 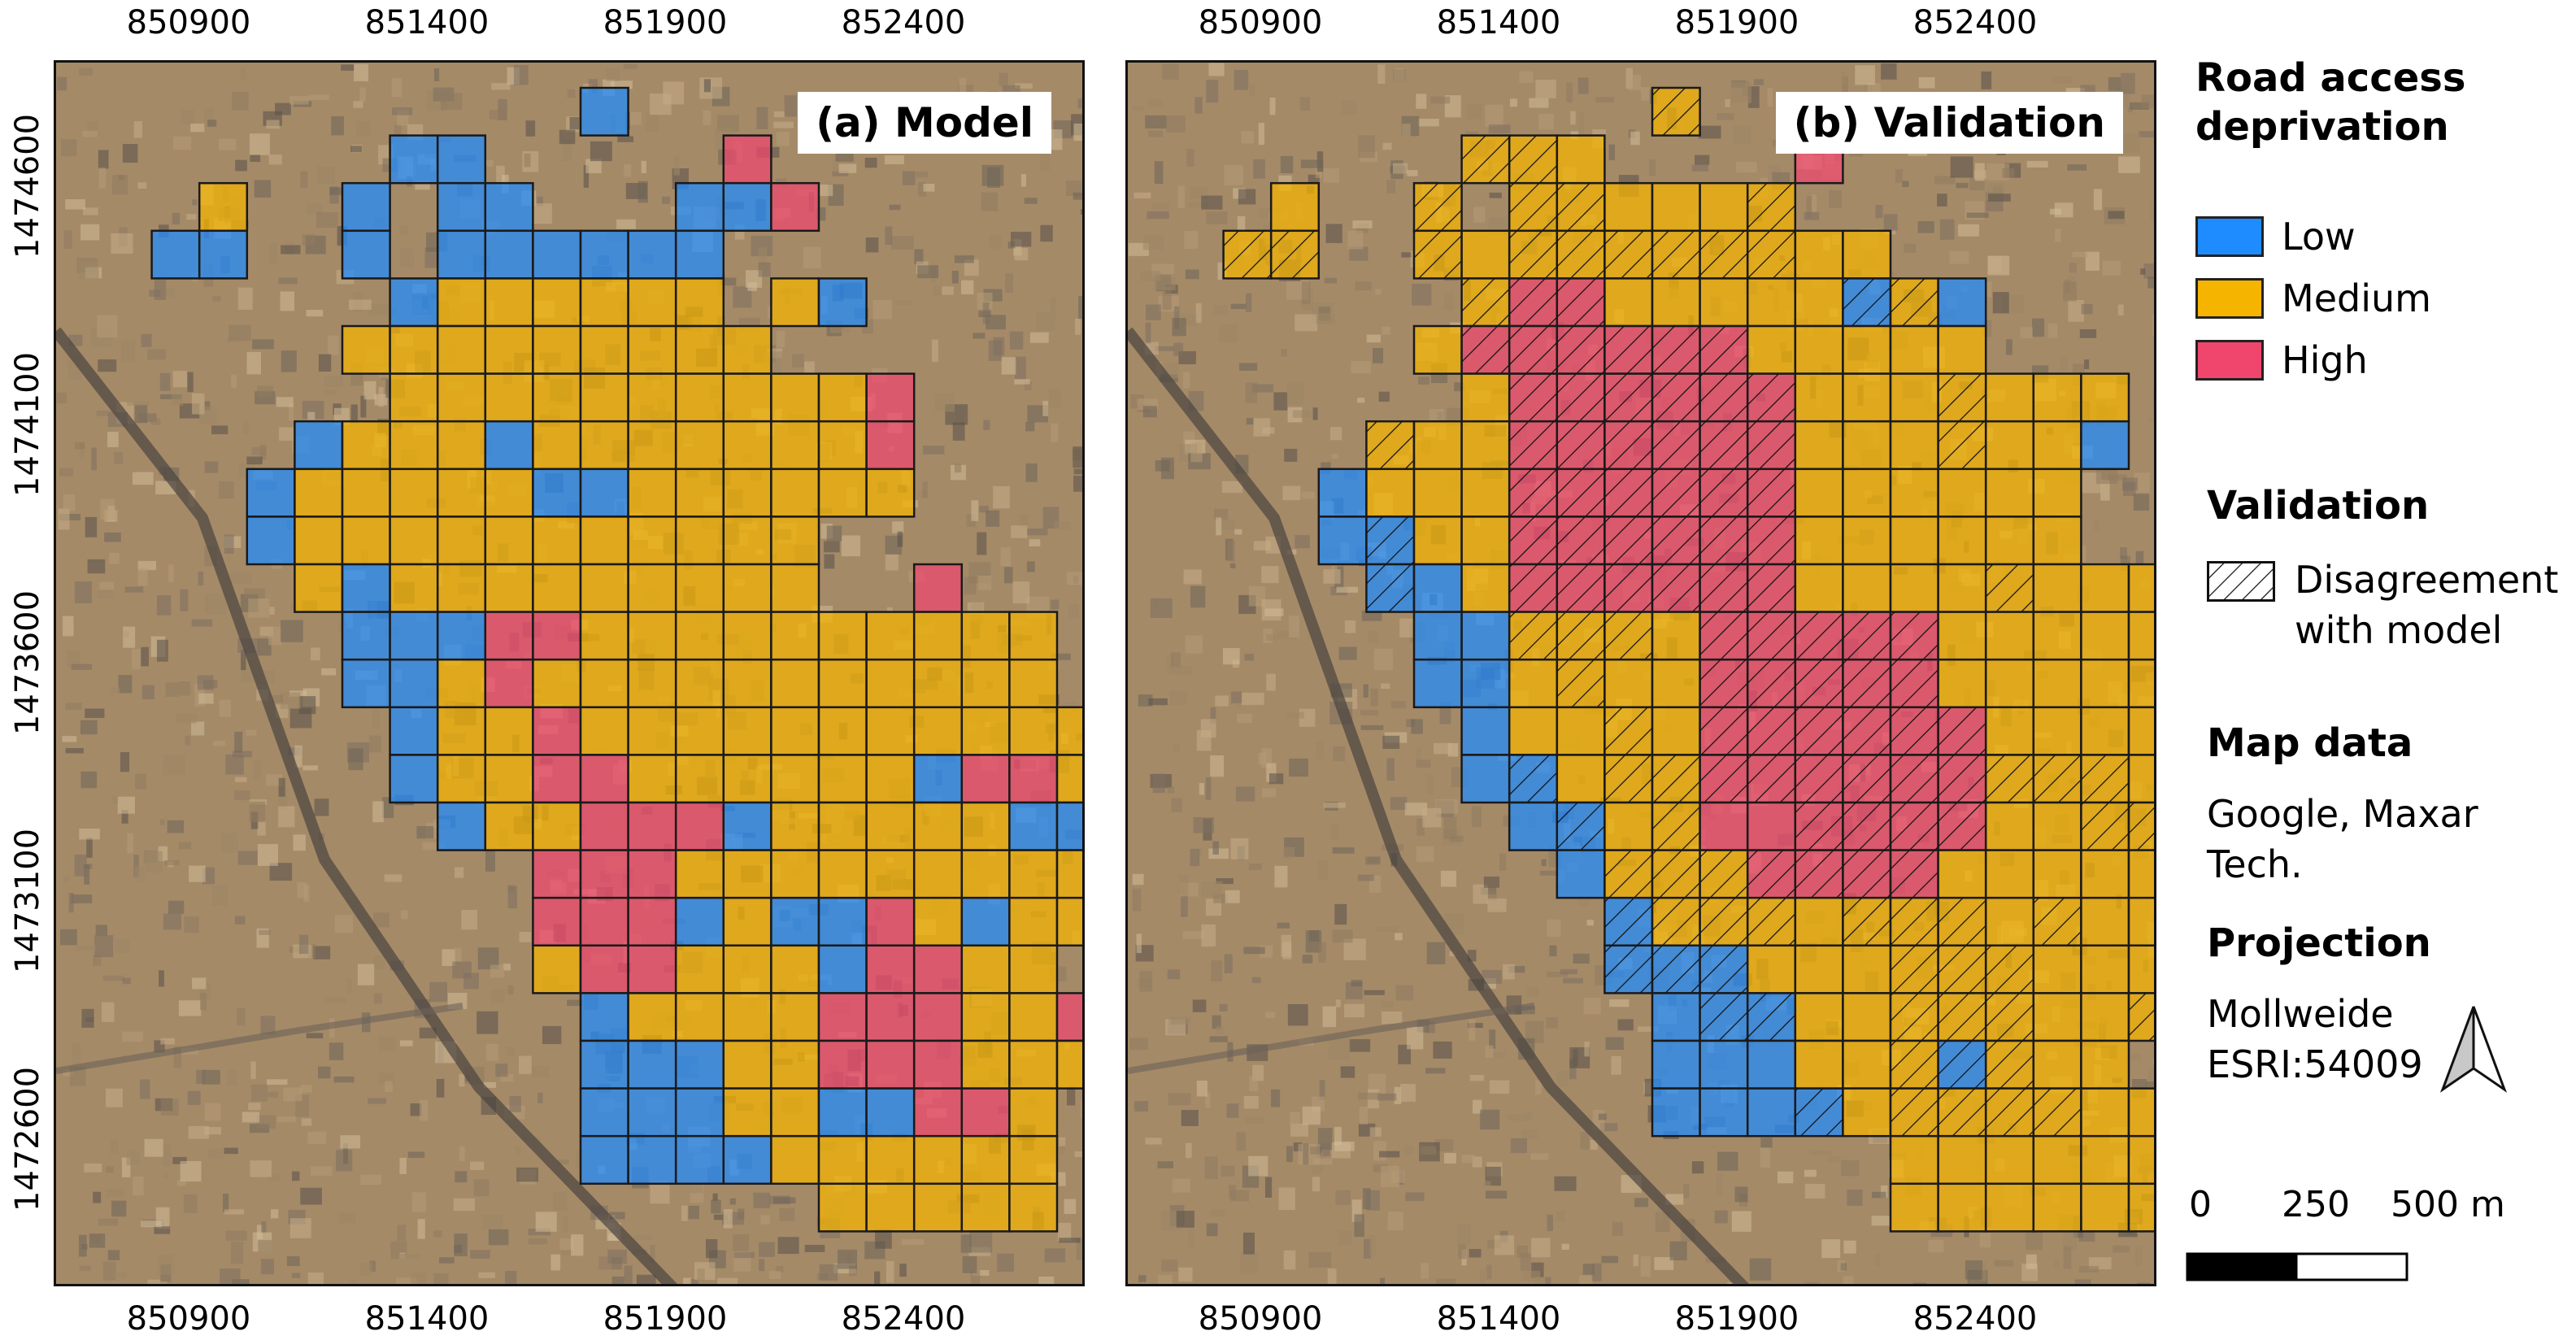 What do you see at coordinates (2318, 506) in the screenshot?
I see `validation-heading: Validation` at bounding box center [2318, 506].